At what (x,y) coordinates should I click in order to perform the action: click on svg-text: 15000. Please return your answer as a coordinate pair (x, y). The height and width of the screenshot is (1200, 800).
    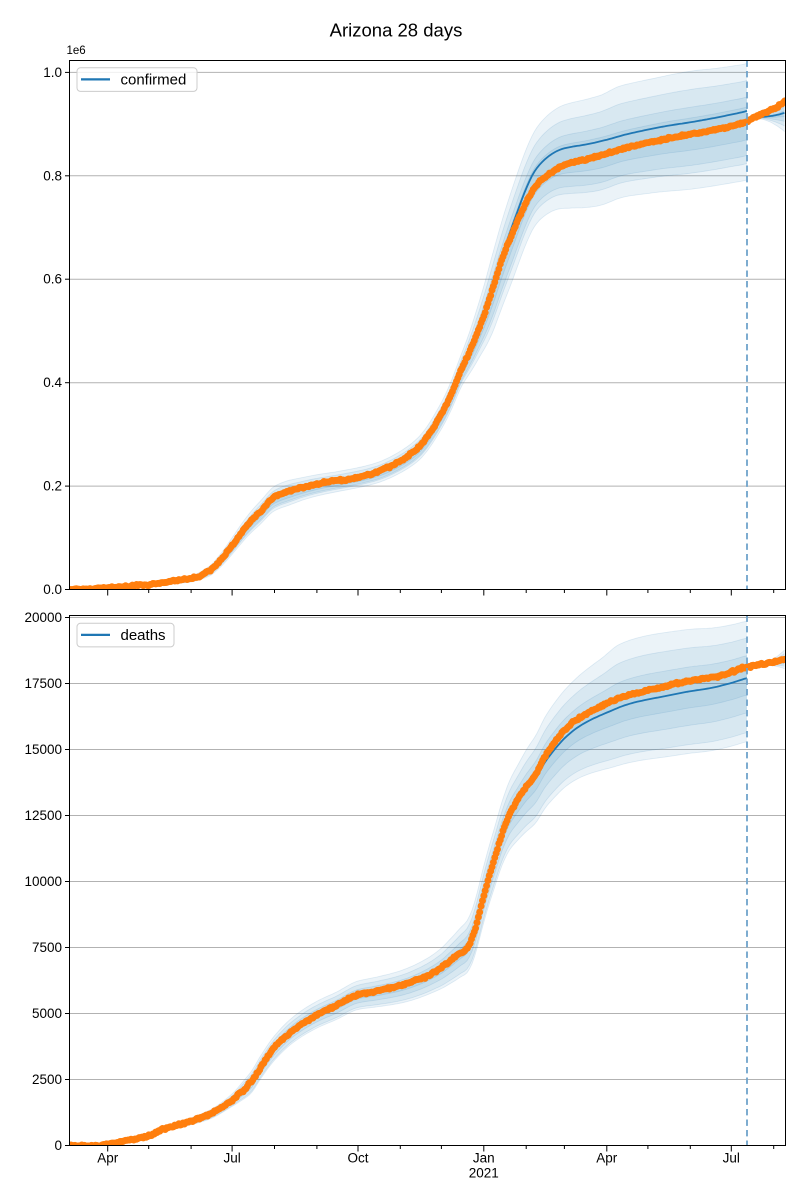
    Looking at the image, I should click on (43, 749).